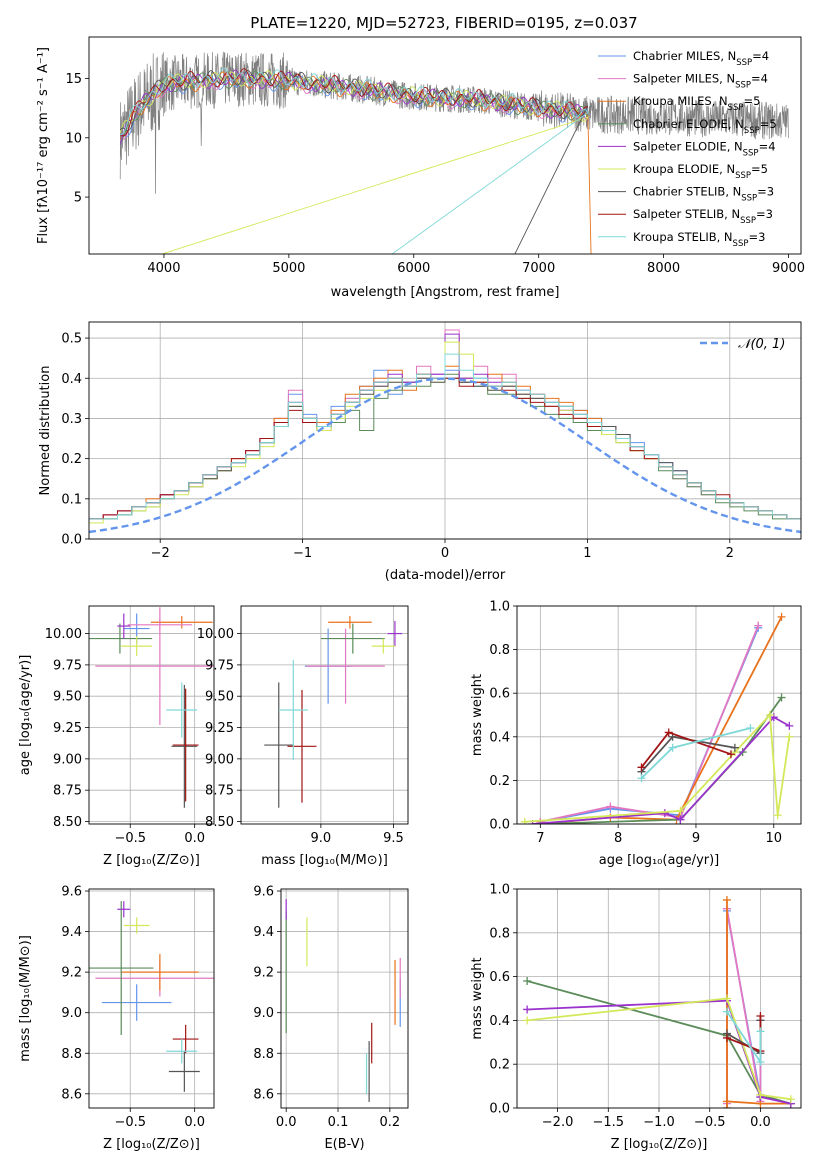 This screenshot has width=819, height=1170. Describe the element at coordinates (659, 860) in the screenshot. I see `x-axis-label: age [log₁₀(age/yr)]` at that location.